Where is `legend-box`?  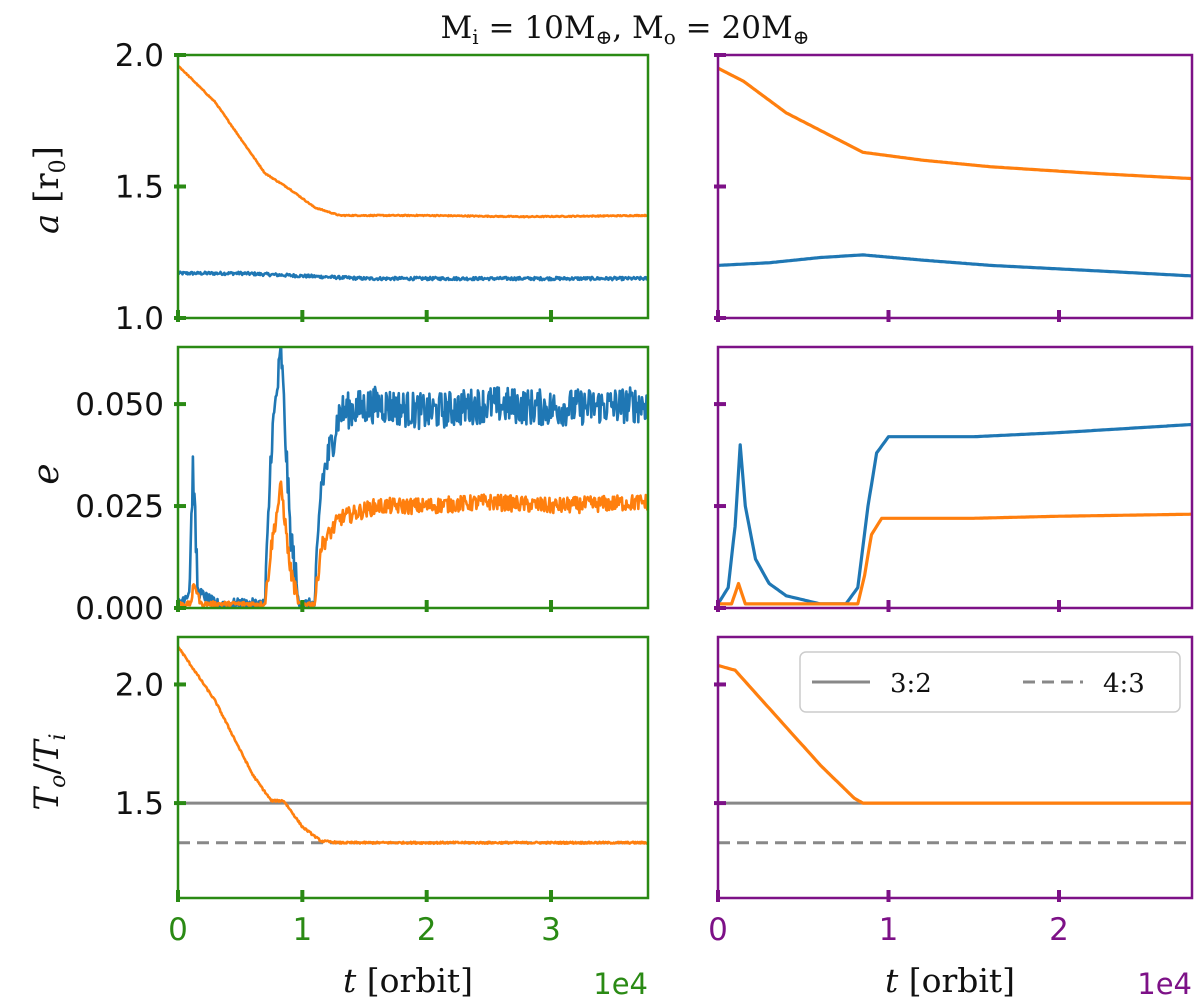 legend-box is located at coordinates (990, 682).